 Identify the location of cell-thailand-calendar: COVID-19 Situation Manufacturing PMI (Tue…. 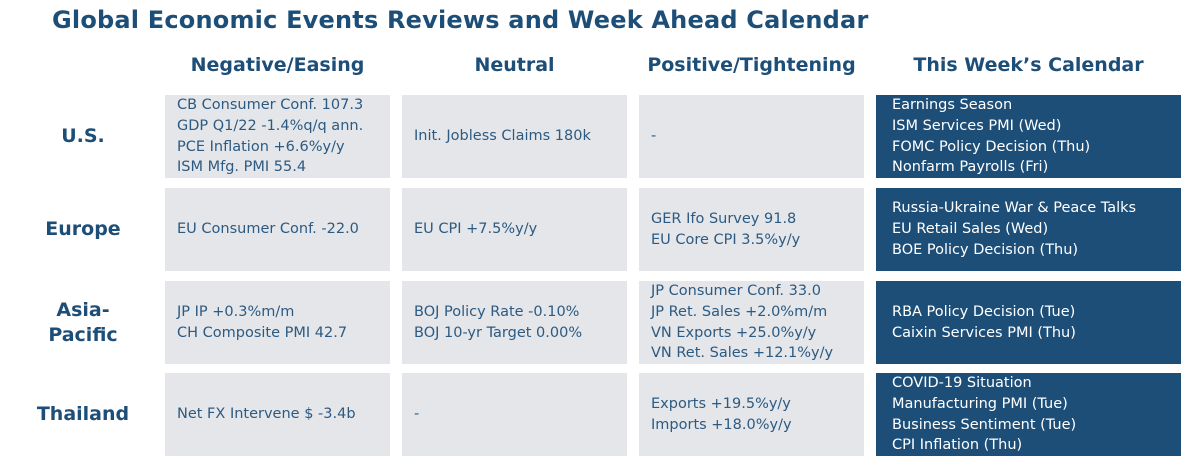
(1028, 414).